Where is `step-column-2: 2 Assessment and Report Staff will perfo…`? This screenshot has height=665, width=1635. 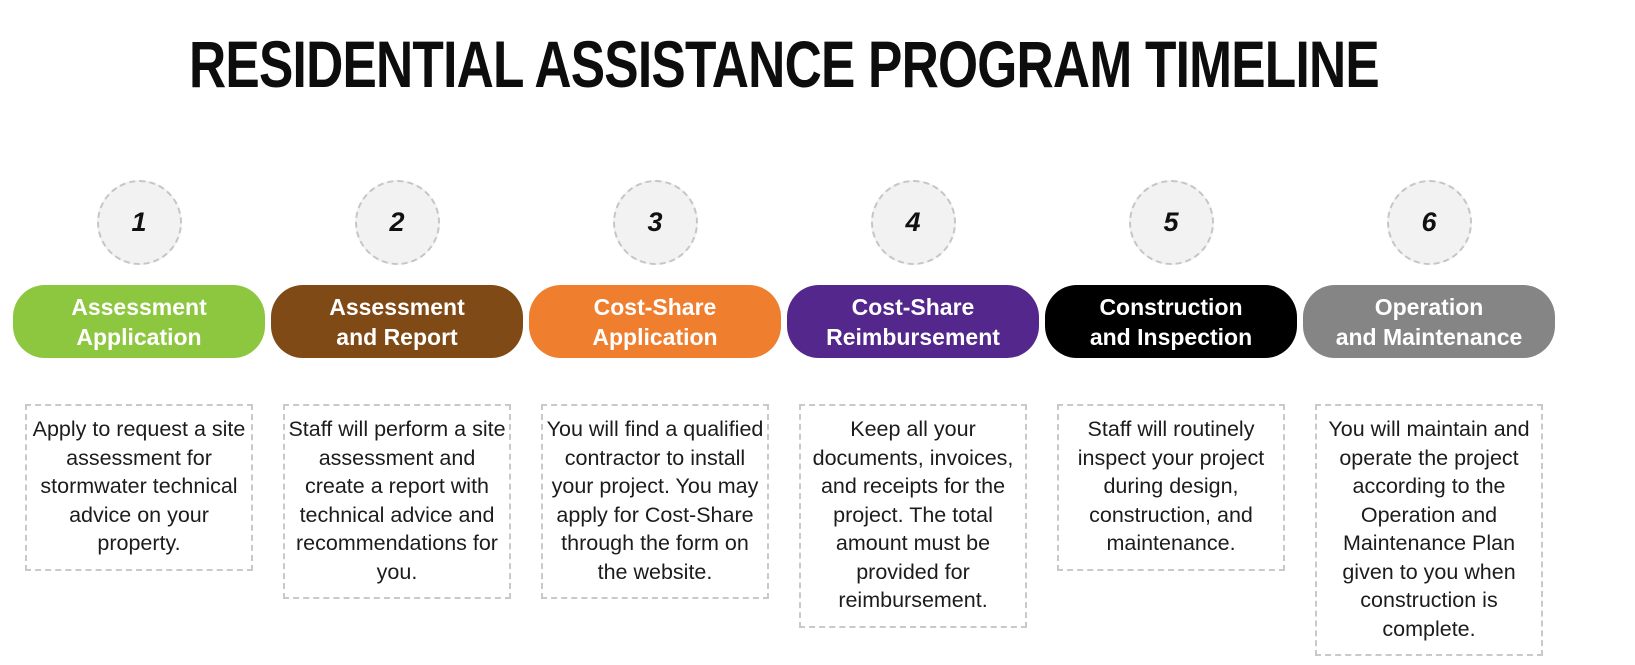 step-column-2: 2 Assessment and Report Staff will perfo… is located at coordinates (397, 418).